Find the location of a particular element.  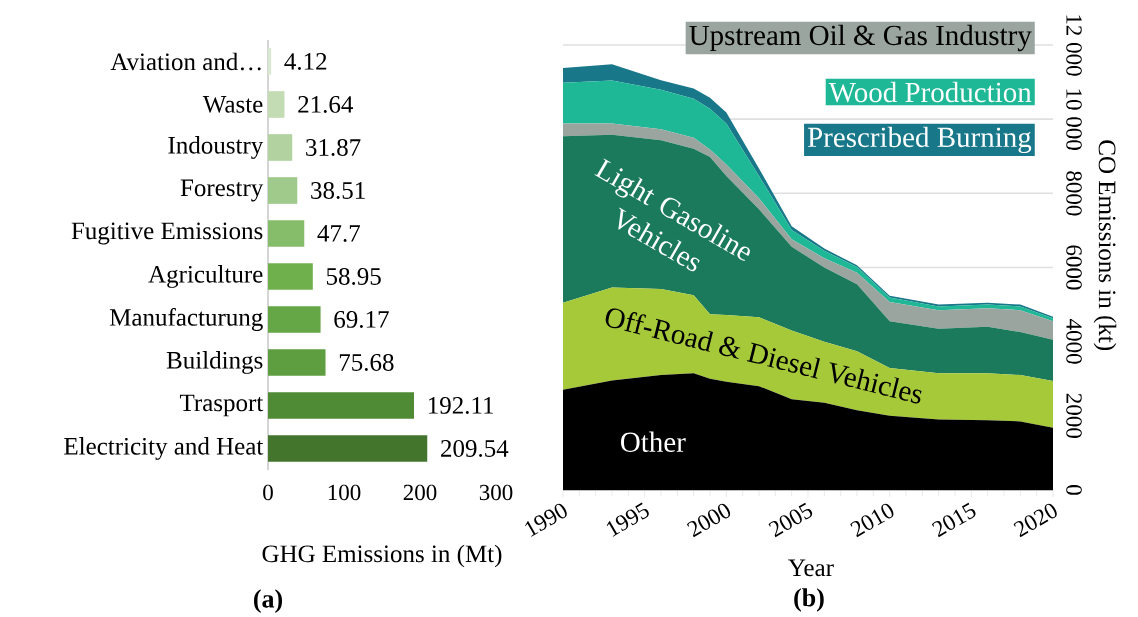

y-tick-label: Forestry is located at coordinates (222, 190).